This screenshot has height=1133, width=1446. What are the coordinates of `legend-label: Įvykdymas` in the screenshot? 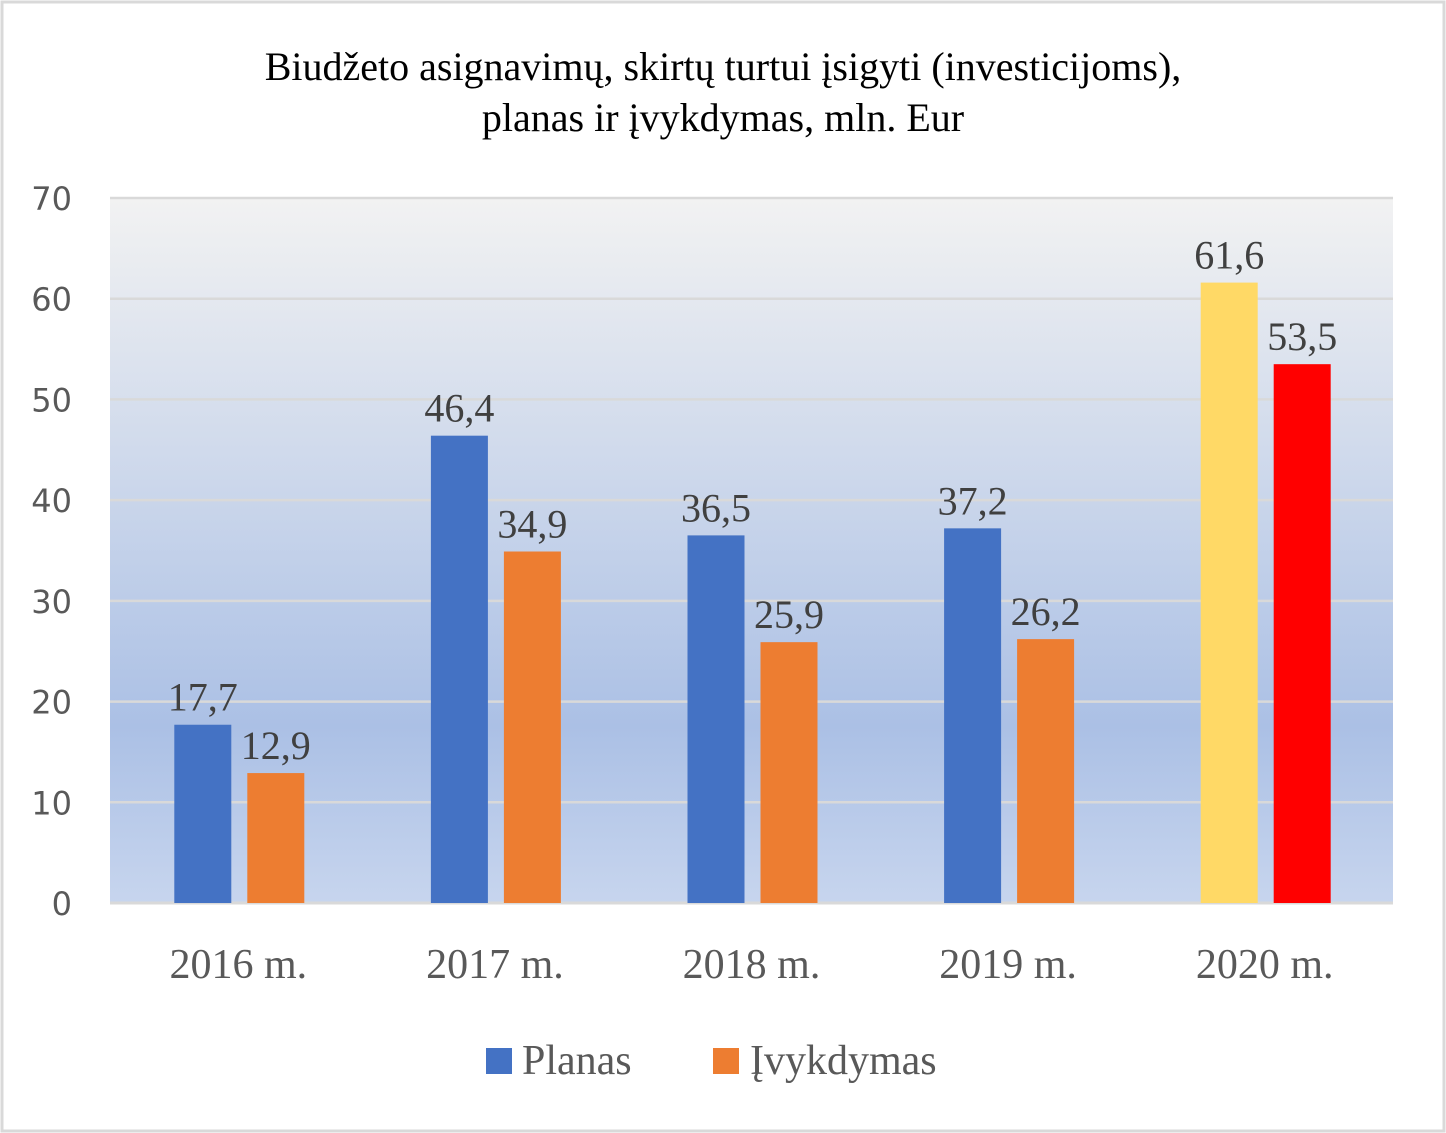 It's located at (843, 1061).